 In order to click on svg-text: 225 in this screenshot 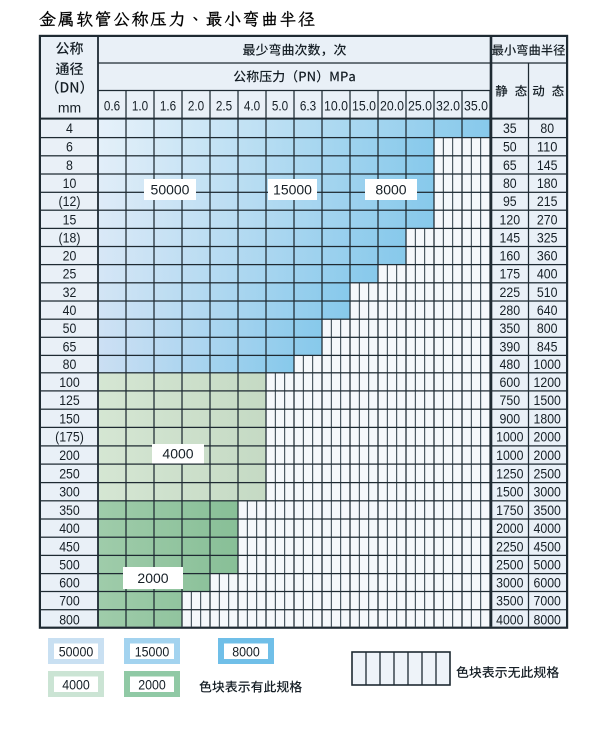, I will do `click(510, 292)`.